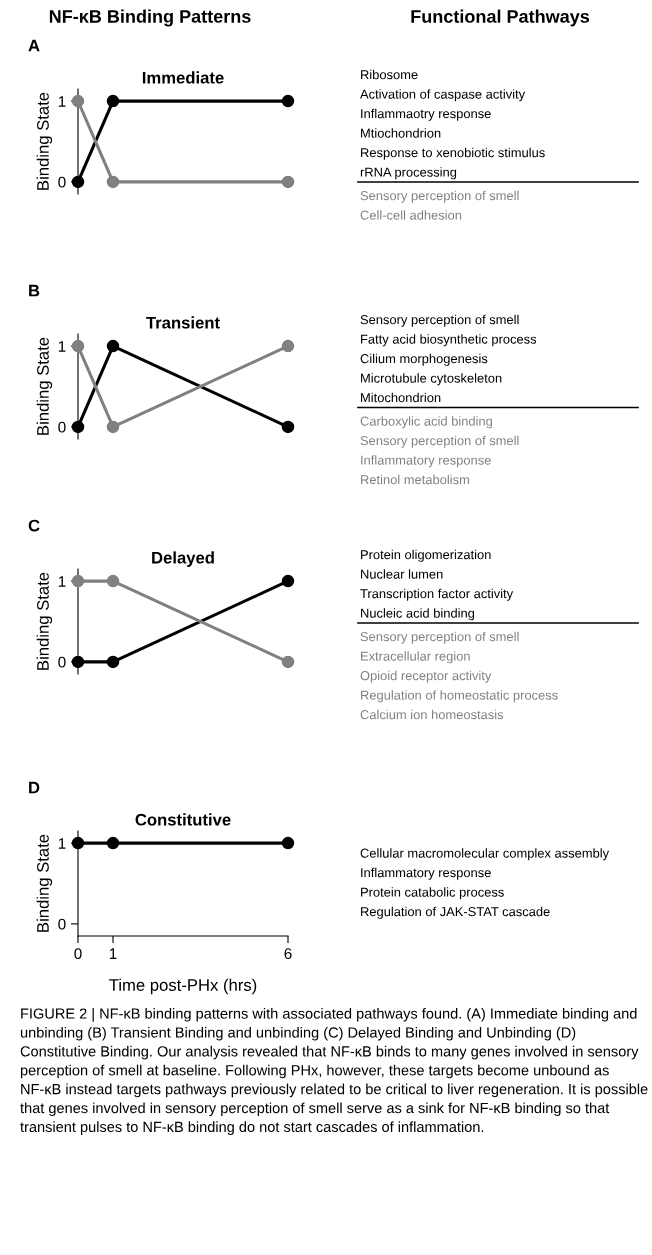 The height and width of the screenshot is (1255, 652). I want to click on chart-title: Constitutive, so click(183, 819).